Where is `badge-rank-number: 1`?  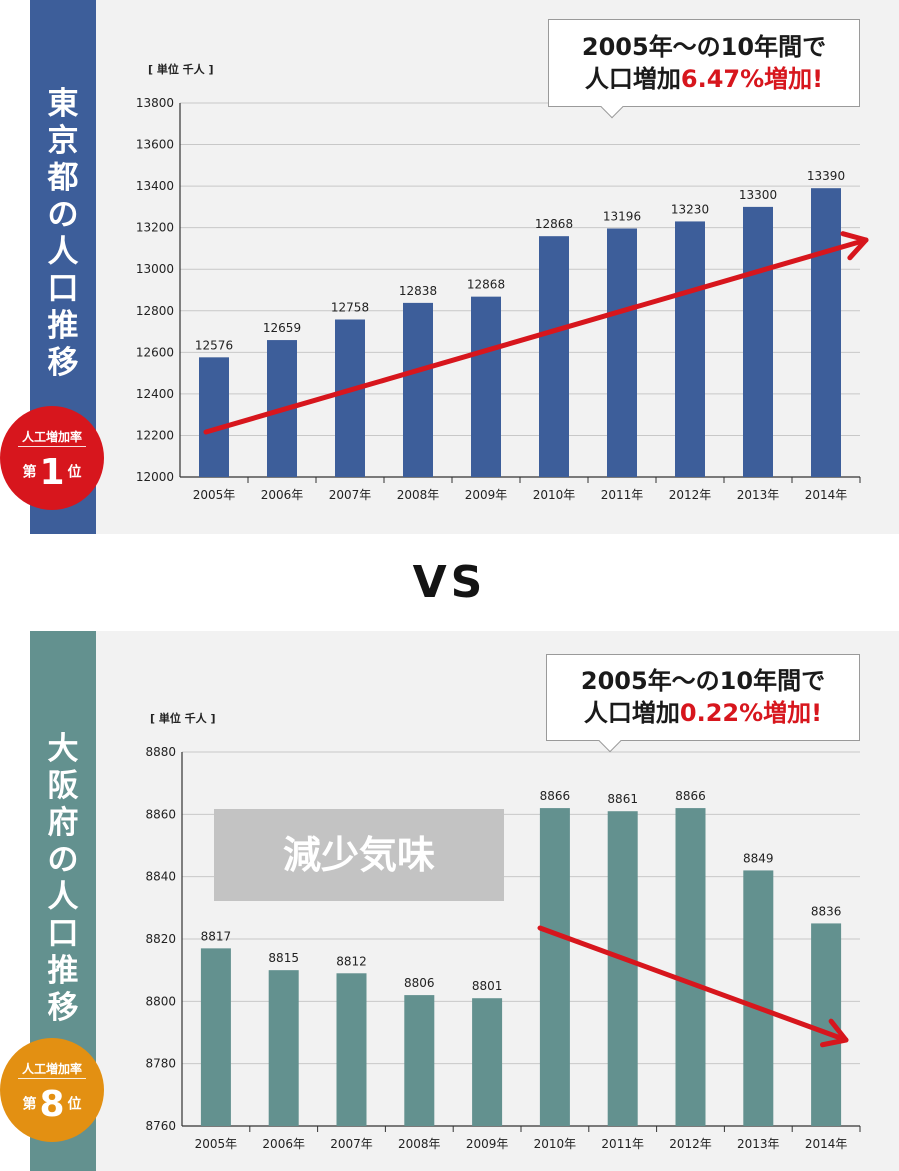 badge-rank-number: 1 is located at coordinates (52, 472).